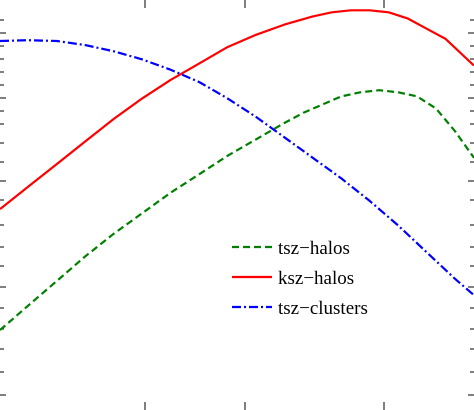 The height and width of the screenshot is (410, 474). I want to click on legend-label-tsz-halos: tsz−halos, so click(314, 248).